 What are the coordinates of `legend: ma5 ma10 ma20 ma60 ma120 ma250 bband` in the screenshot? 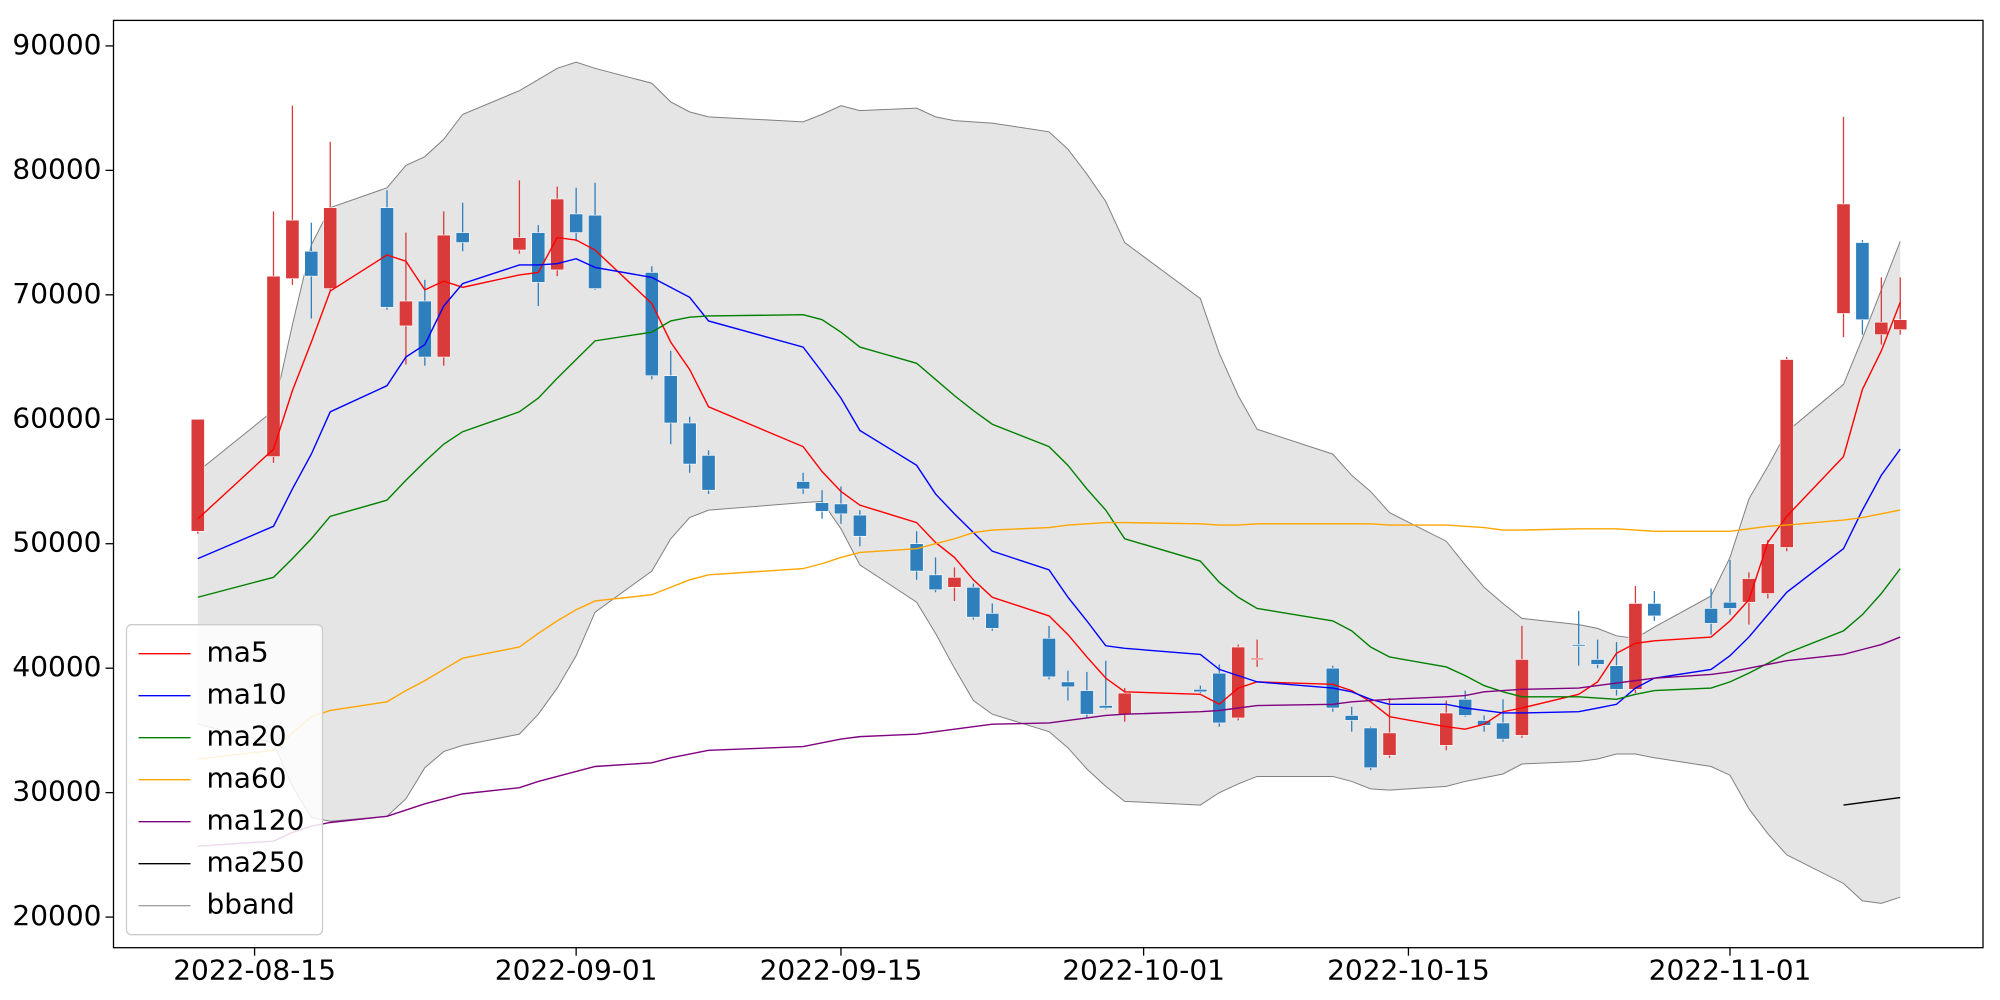 It's located at (224, 780).